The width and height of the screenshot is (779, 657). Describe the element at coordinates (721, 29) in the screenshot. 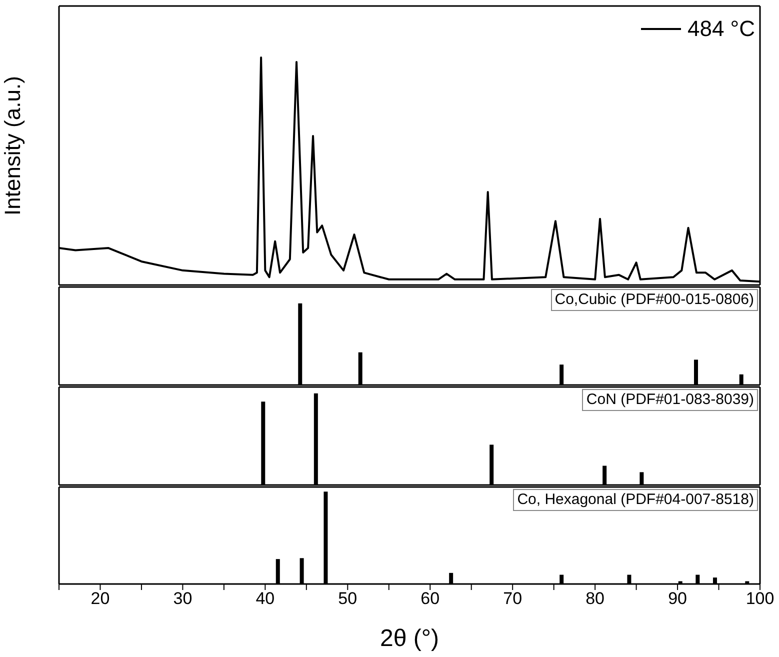

I see `legend-label: 484 °C` at that location.